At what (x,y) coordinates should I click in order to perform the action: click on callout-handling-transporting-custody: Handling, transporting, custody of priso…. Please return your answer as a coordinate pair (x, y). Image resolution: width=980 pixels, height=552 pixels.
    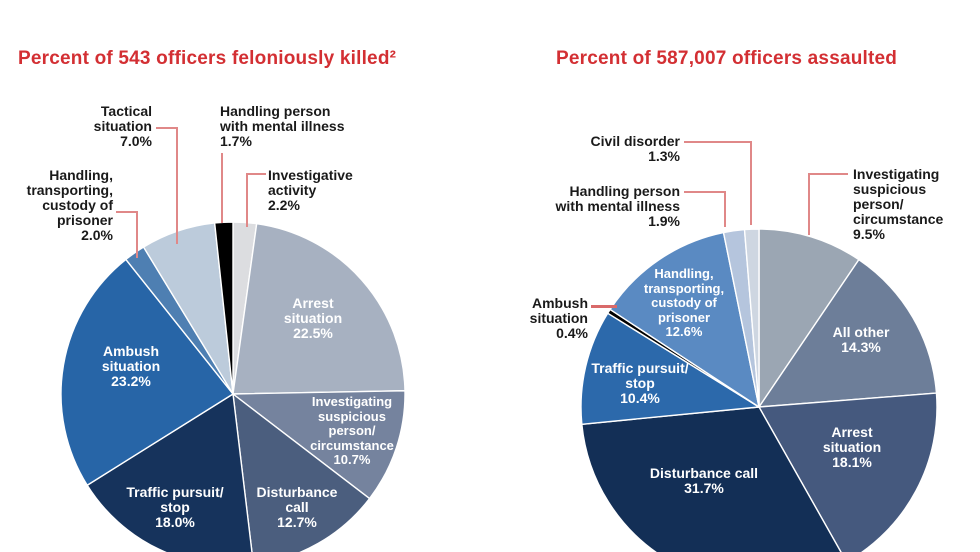
    Looking at the image, I should click on (69, 205).